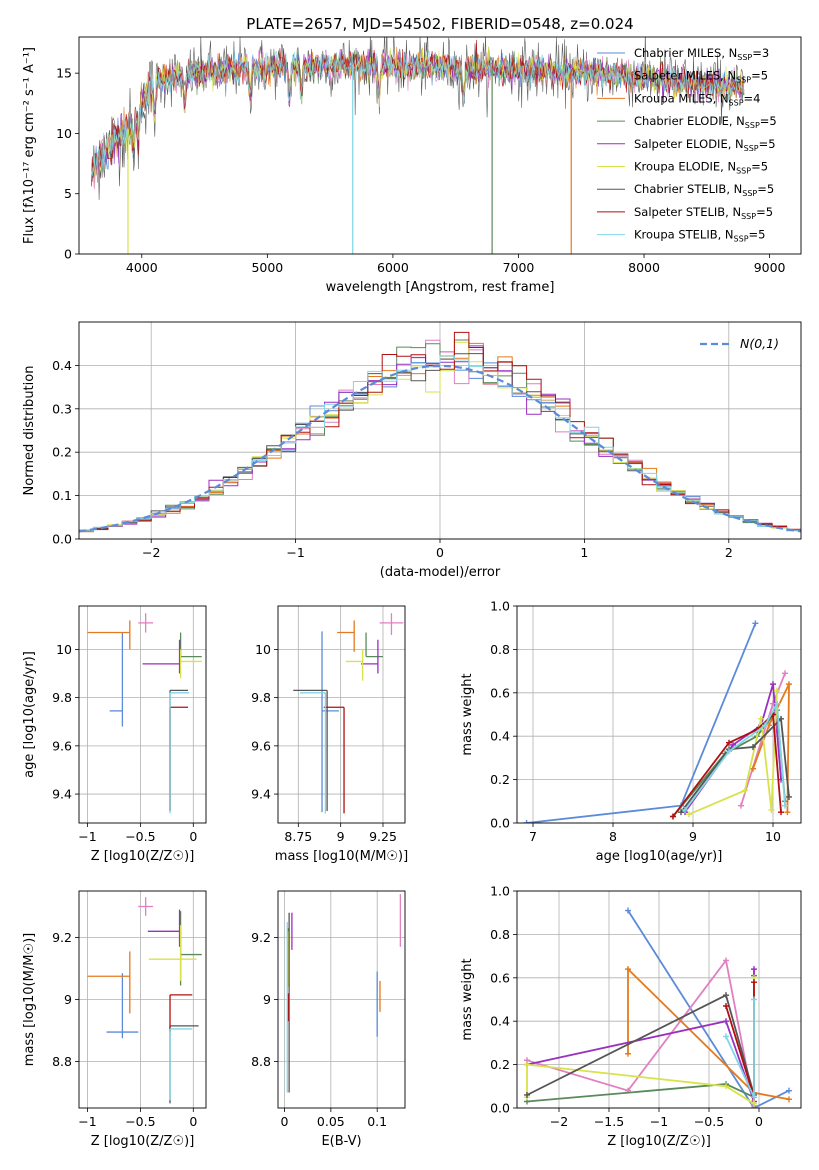 This screenshot has height=1170, width=819. Describe the element at coordinates (440, 448) in the screenshot. I see `gaussian-curve` at that location.